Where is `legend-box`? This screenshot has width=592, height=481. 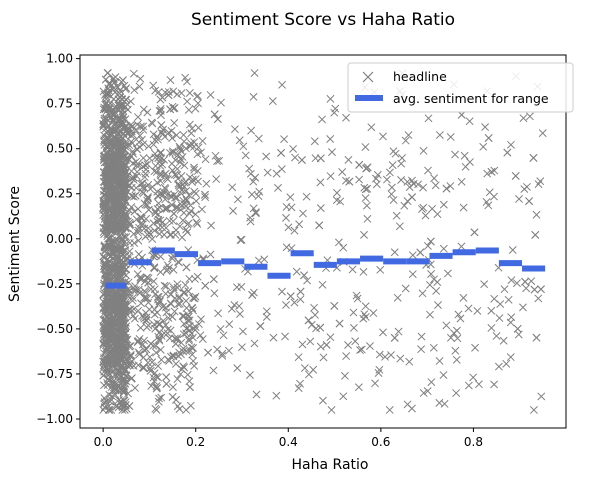
legend-box is located at coordinates (460, 87).